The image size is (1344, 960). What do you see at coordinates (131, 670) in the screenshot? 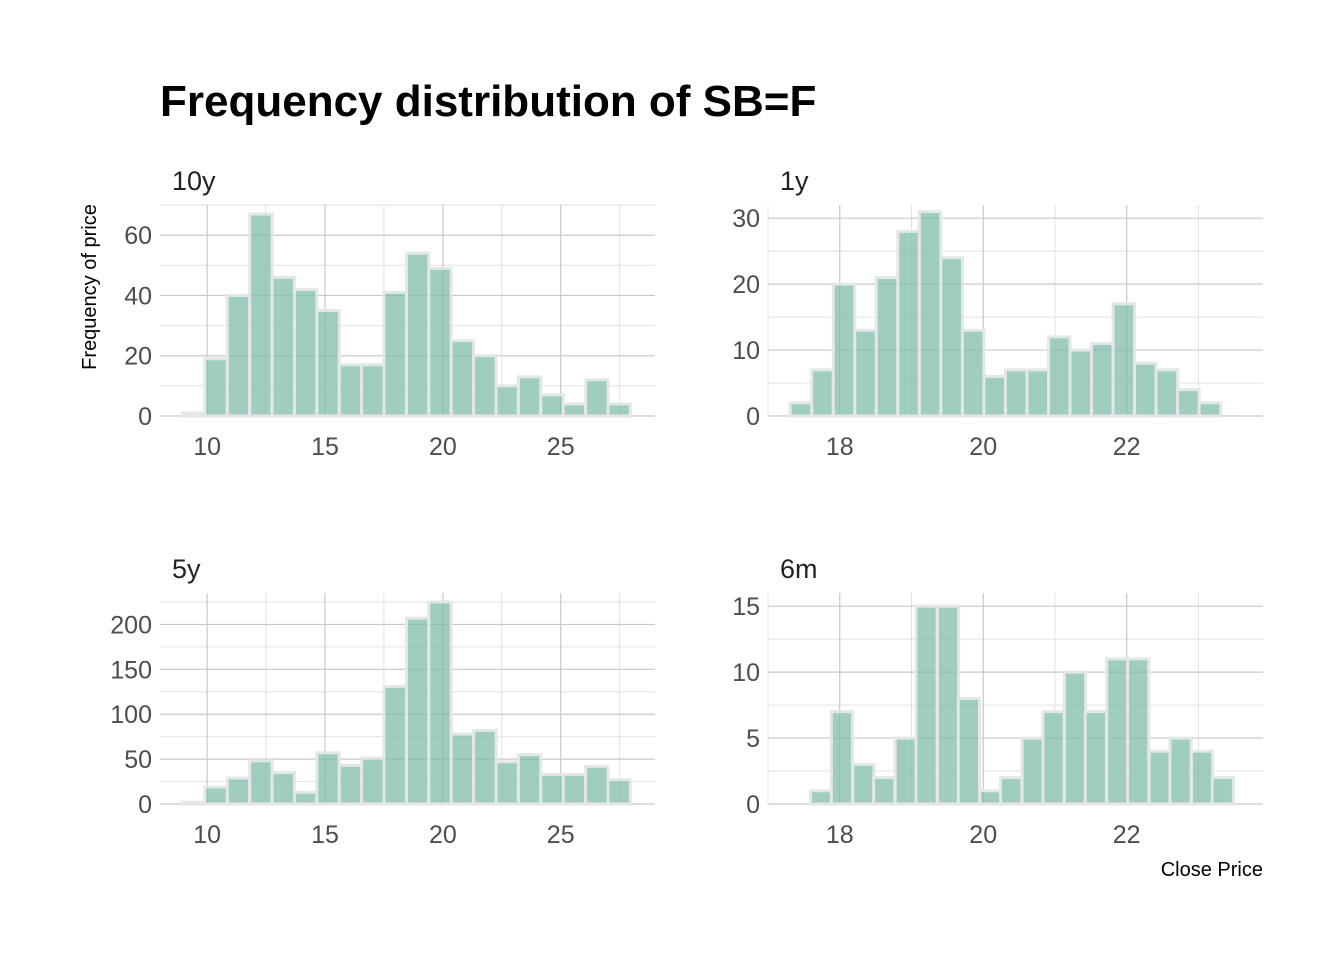
I see `y-tick-label: 150` at bounding box center [131, 670].